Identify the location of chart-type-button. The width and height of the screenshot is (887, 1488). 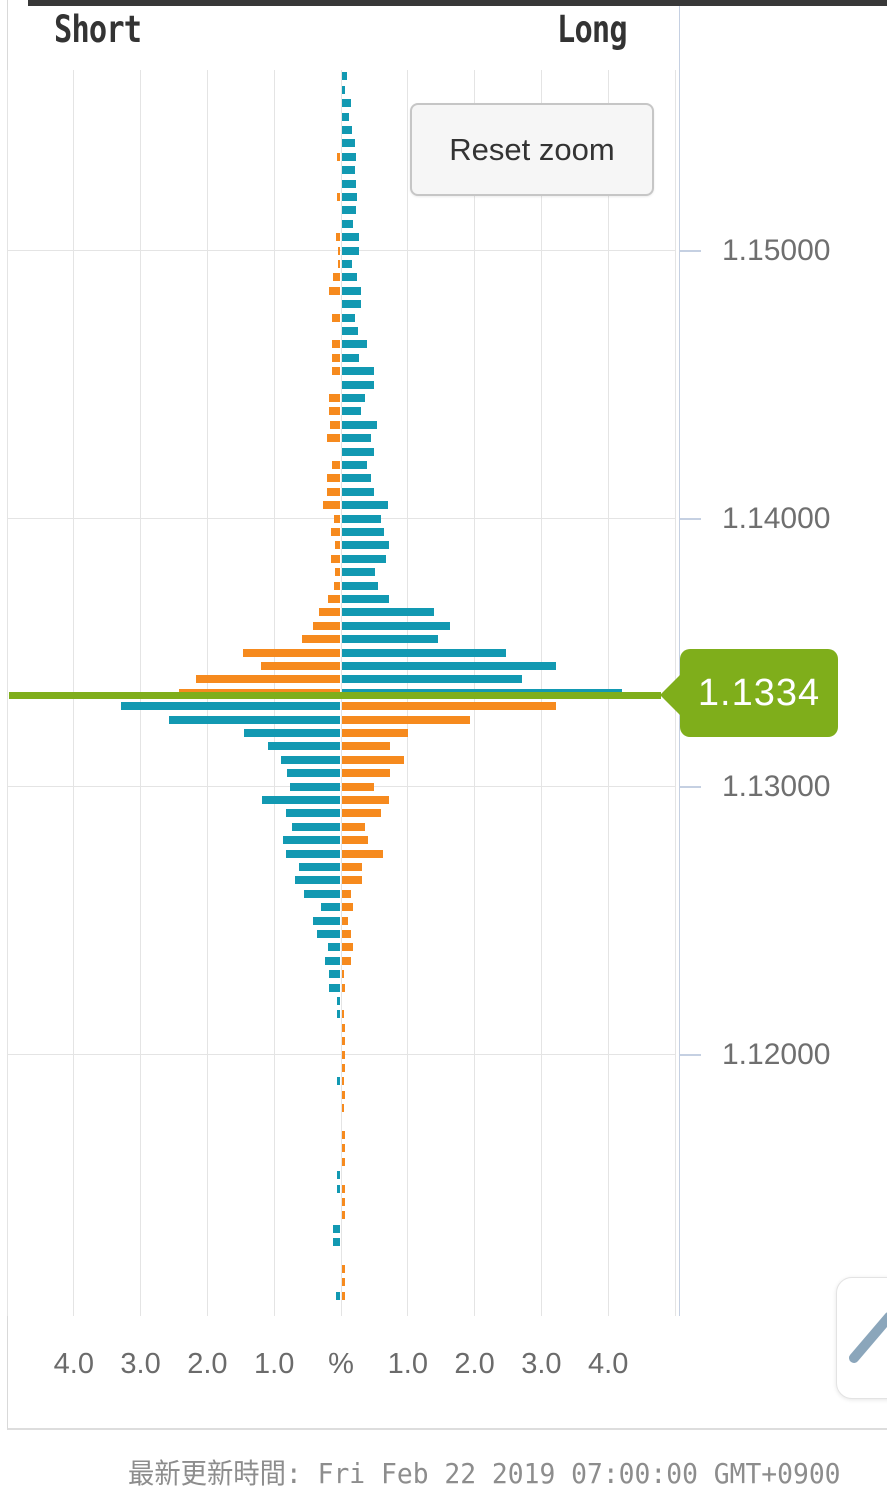
(861, 1338).